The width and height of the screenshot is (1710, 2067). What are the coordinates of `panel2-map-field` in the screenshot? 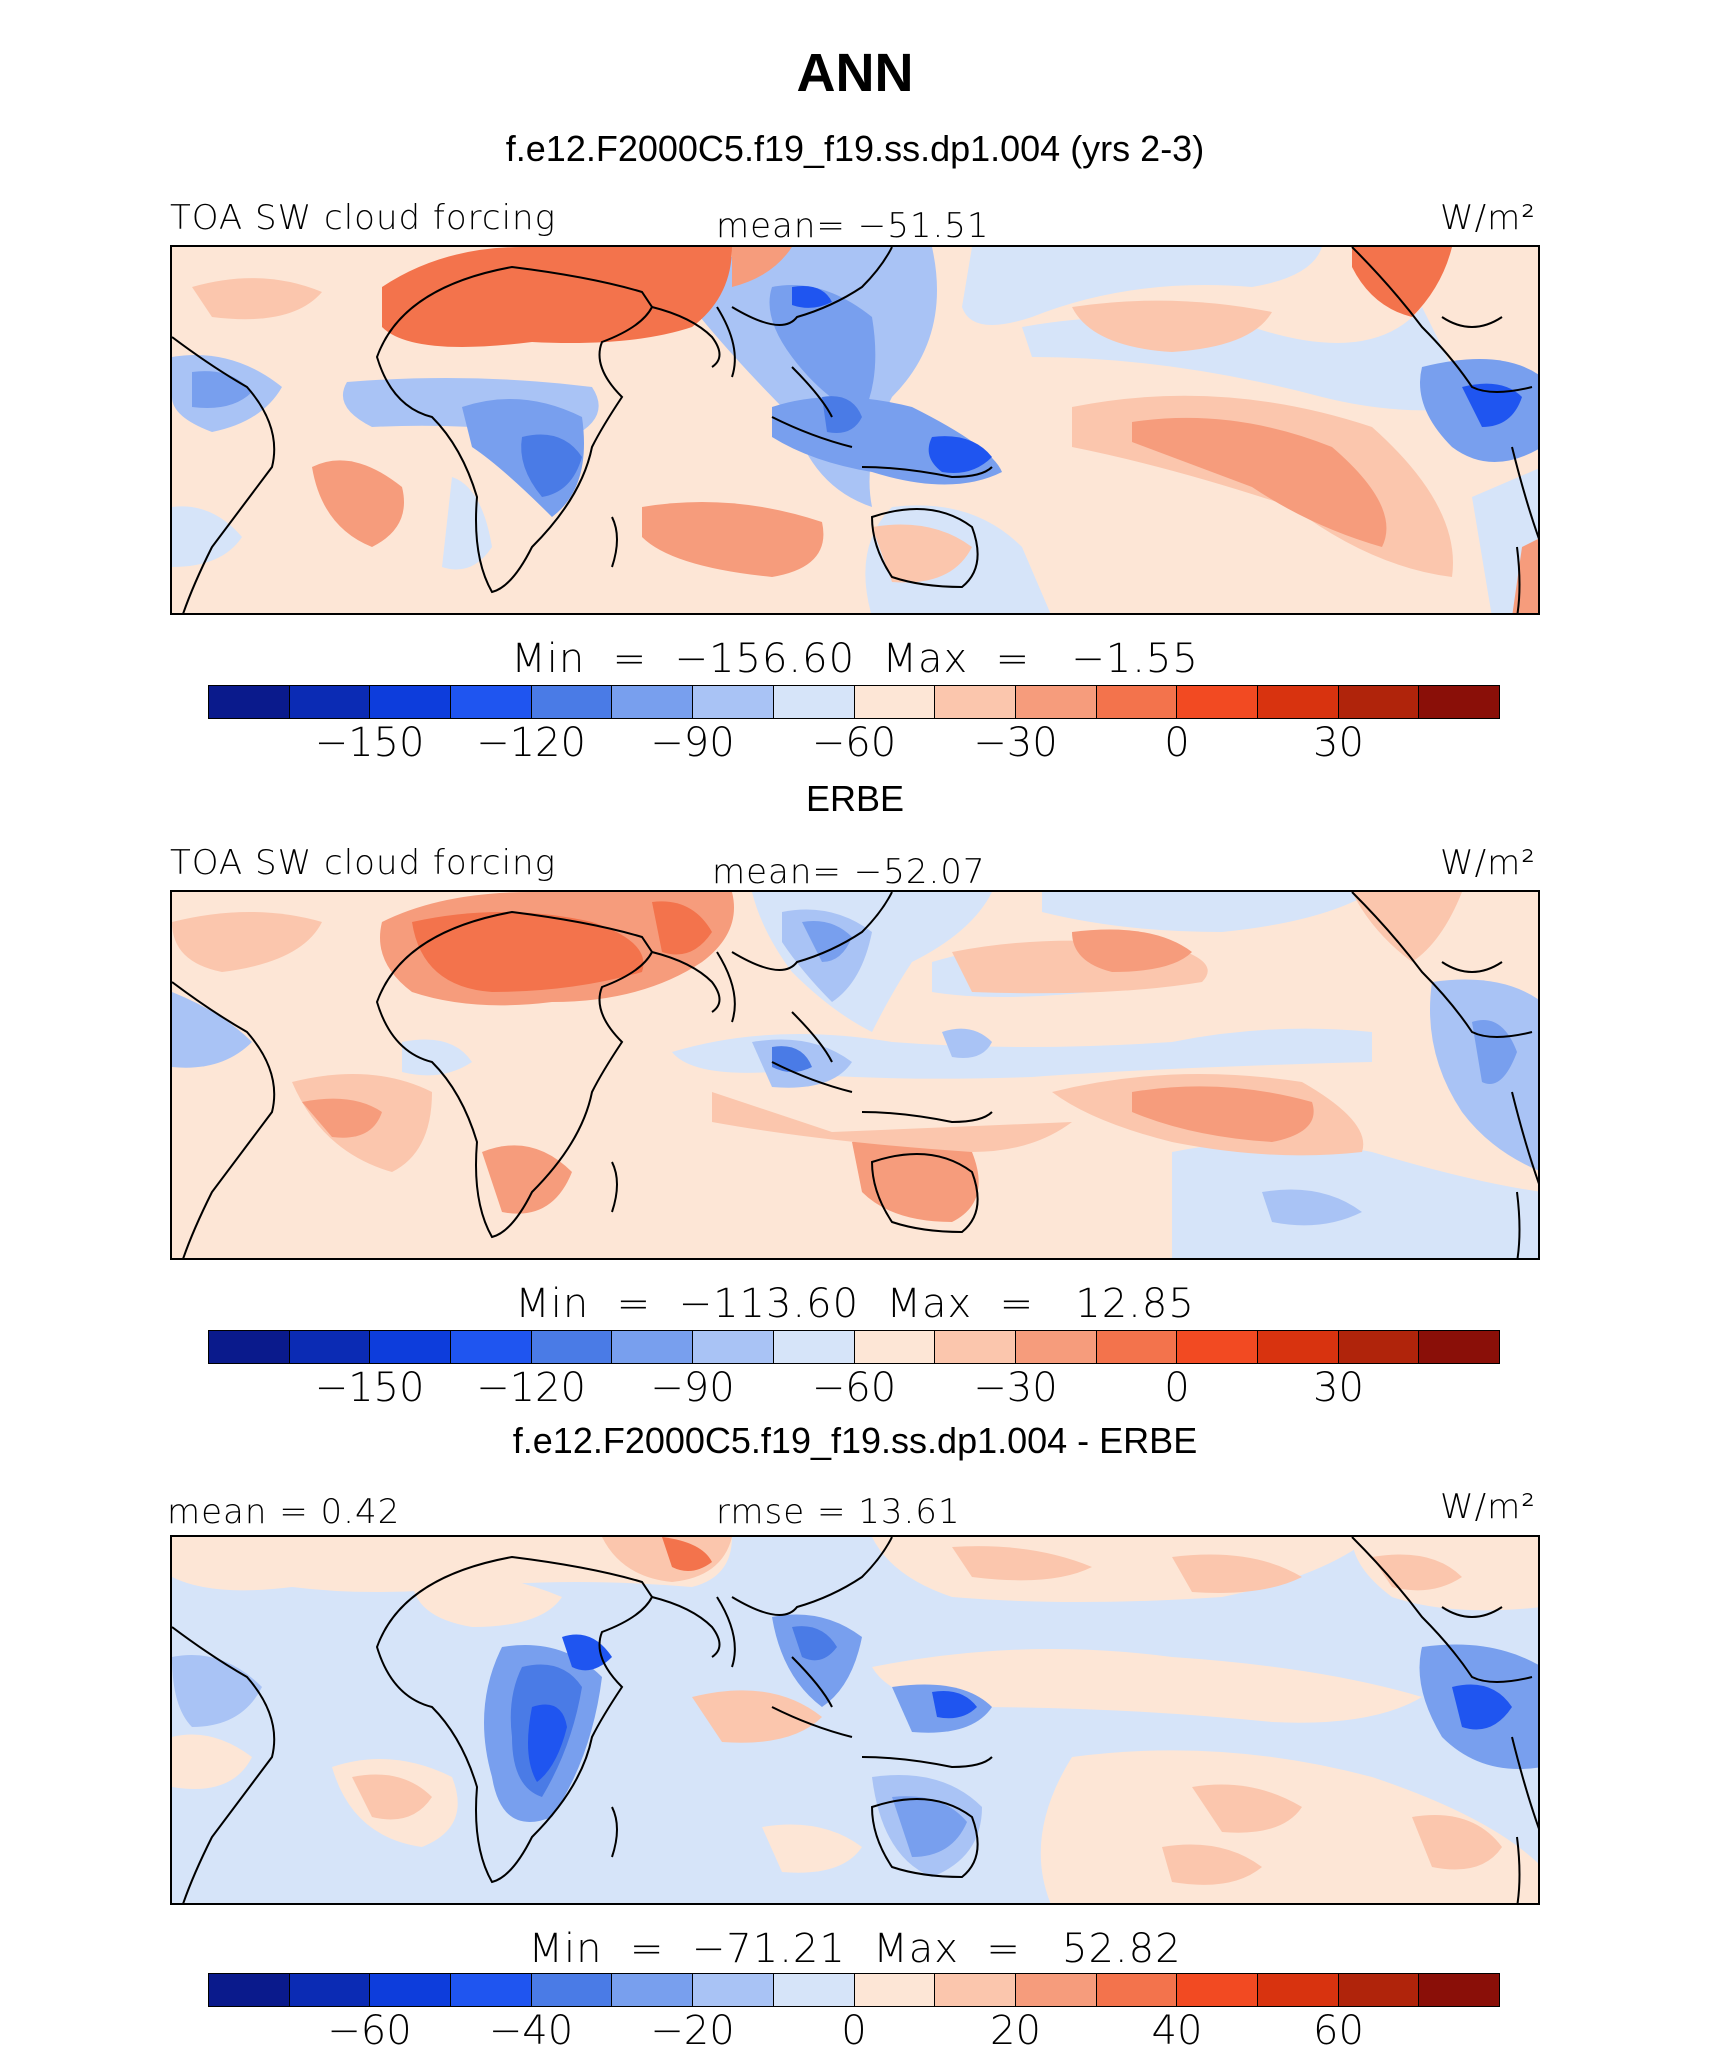 It's located at (855, 1075).